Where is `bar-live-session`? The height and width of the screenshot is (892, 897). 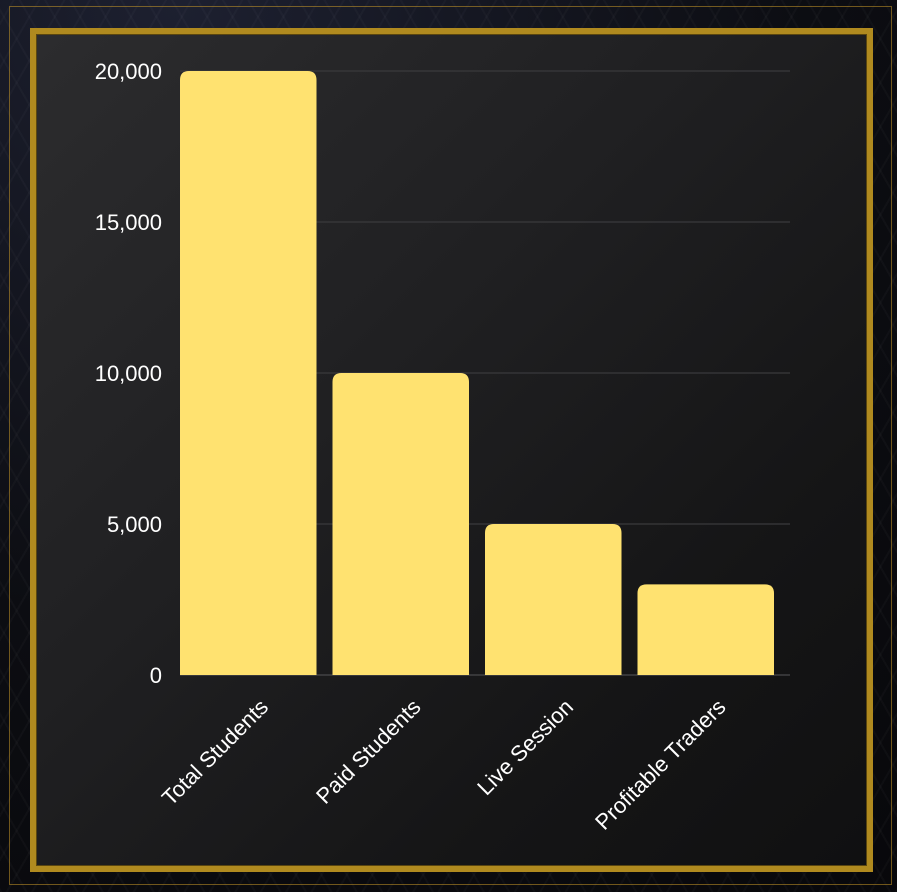 bar-live-session is located at coordinates (553, 599).